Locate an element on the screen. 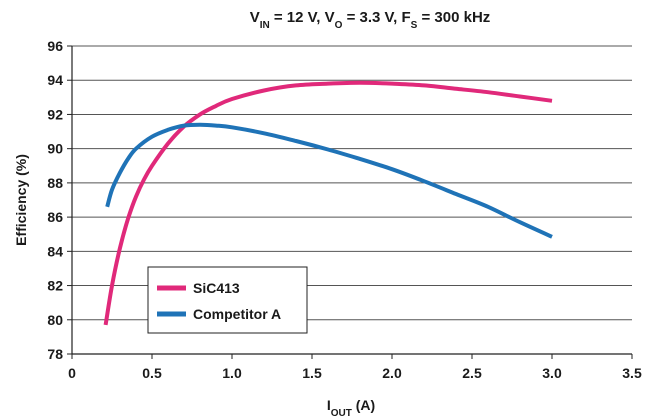 The image size is (662, 418). x-tick-label: 0 is located at coordinates (72, 373).